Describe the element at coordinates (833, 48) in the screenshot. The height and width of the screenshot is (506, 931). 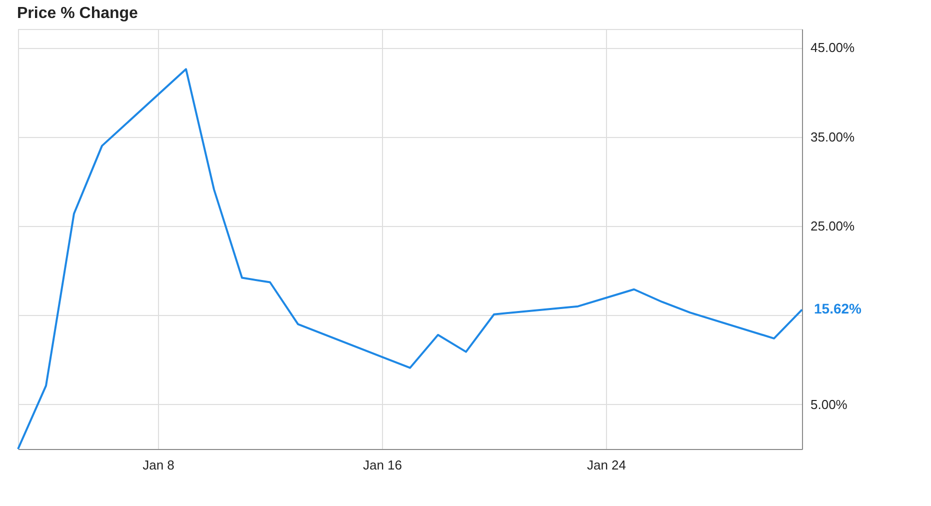
I see `y-tick-label: 45.00%` at that location.